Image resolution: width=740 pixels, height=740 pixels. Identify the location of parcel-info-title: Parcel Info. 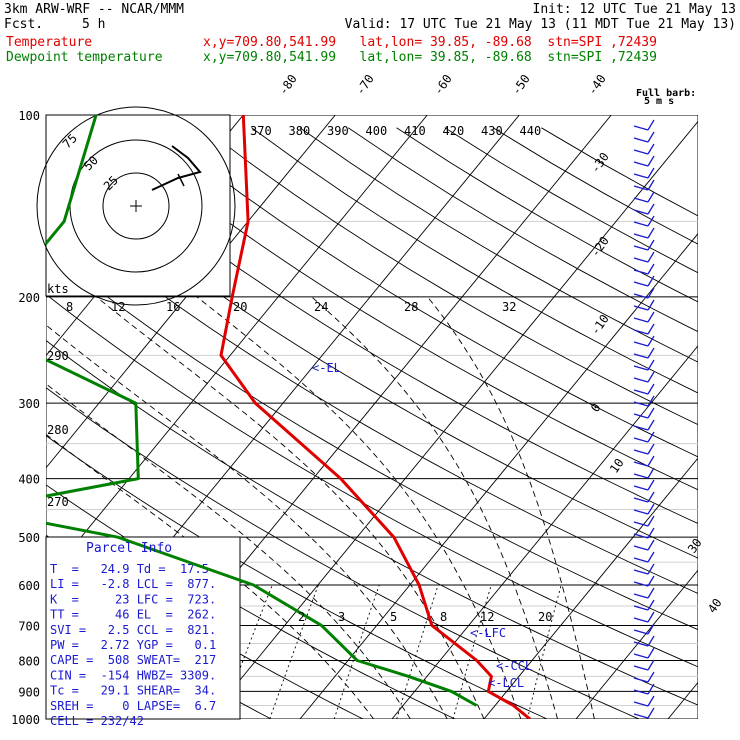
(129, 548).